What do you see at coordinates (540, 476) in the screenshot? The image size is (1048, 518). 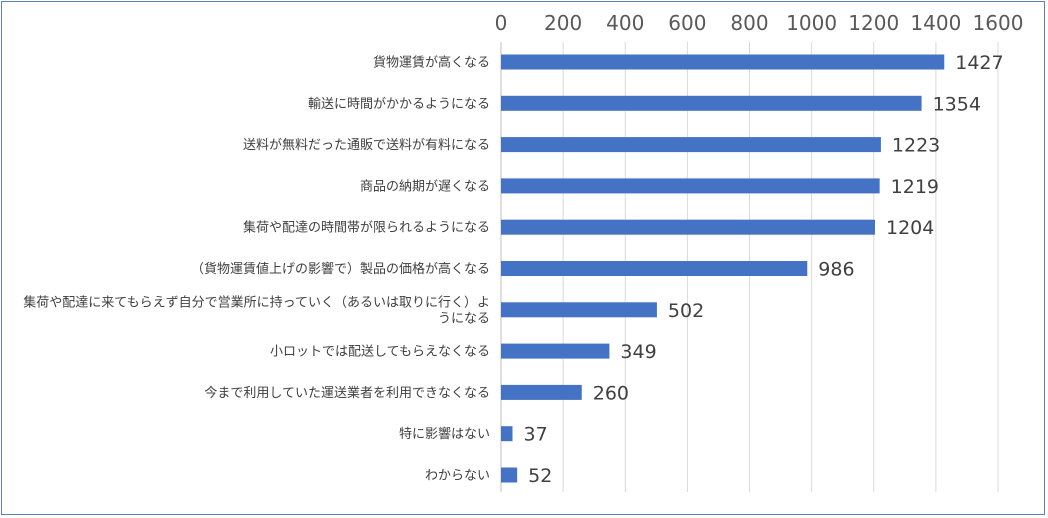 I see `value-label: 52` at bounding box center [540, 476].